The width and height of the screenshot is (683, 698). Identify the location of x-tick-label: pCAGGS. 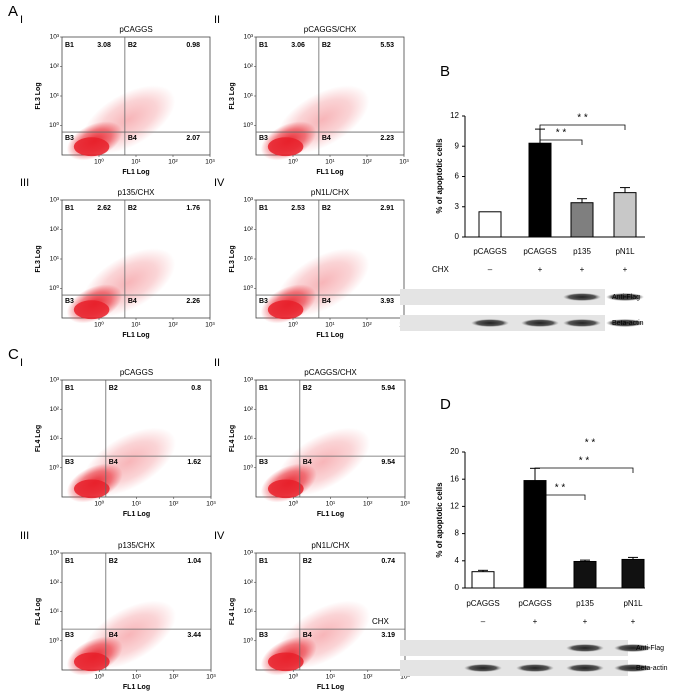
(534, 603).